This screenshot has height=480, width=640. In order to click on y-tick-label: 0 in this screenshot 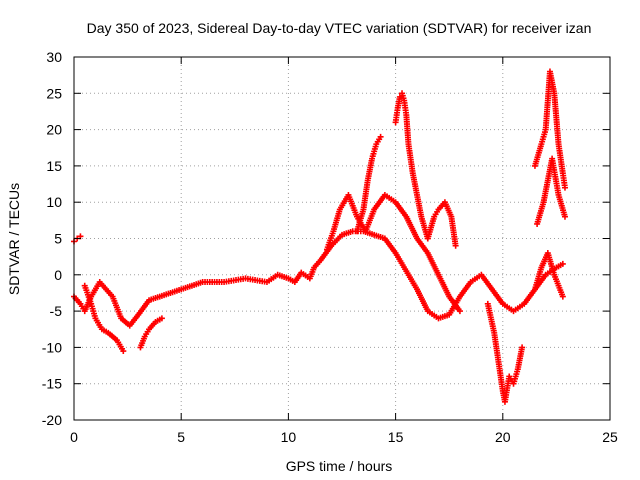, I will do `click(58, 275)`.